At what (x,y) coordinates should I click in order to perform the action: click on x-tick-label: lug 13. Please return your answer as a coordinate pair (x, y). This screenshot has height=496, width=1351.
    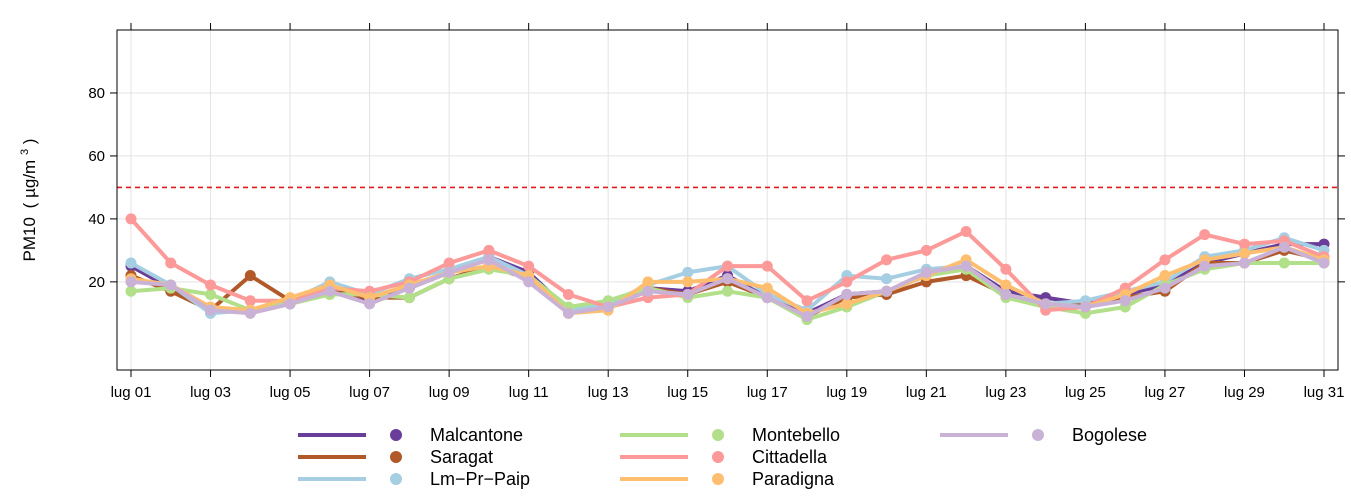
    Looking at the image, I should click on (608, 392).